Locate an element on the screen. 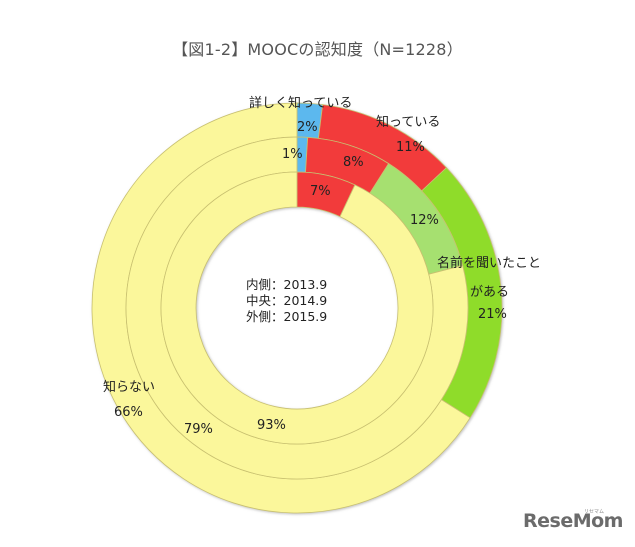  value-middle-dont-know: 79% is located at coordinates (198, 429).